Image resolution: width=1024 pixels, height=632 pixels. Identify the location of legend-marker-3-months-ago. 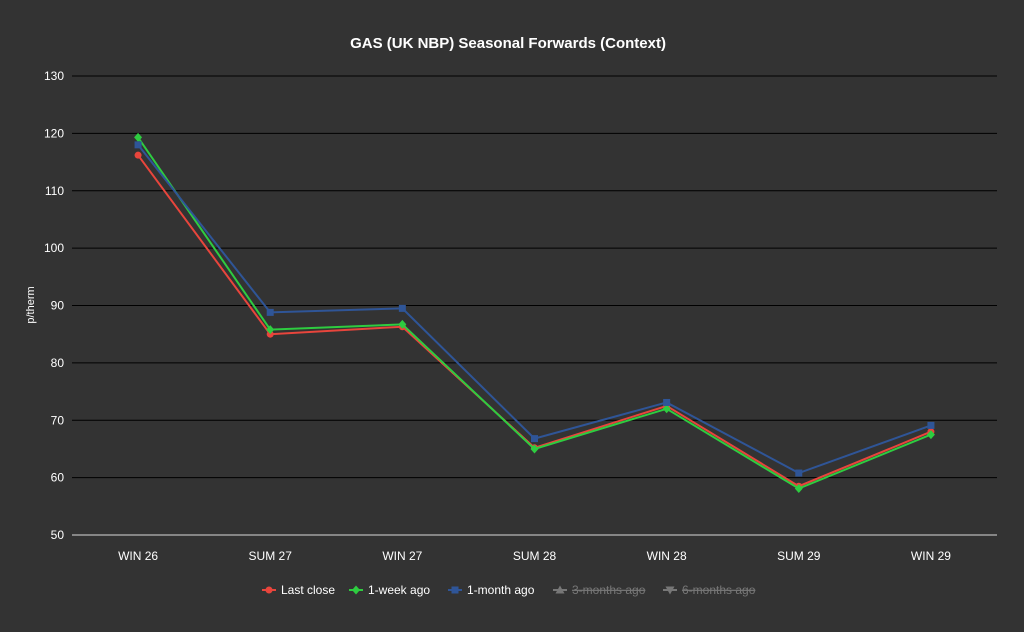
(560, 589).